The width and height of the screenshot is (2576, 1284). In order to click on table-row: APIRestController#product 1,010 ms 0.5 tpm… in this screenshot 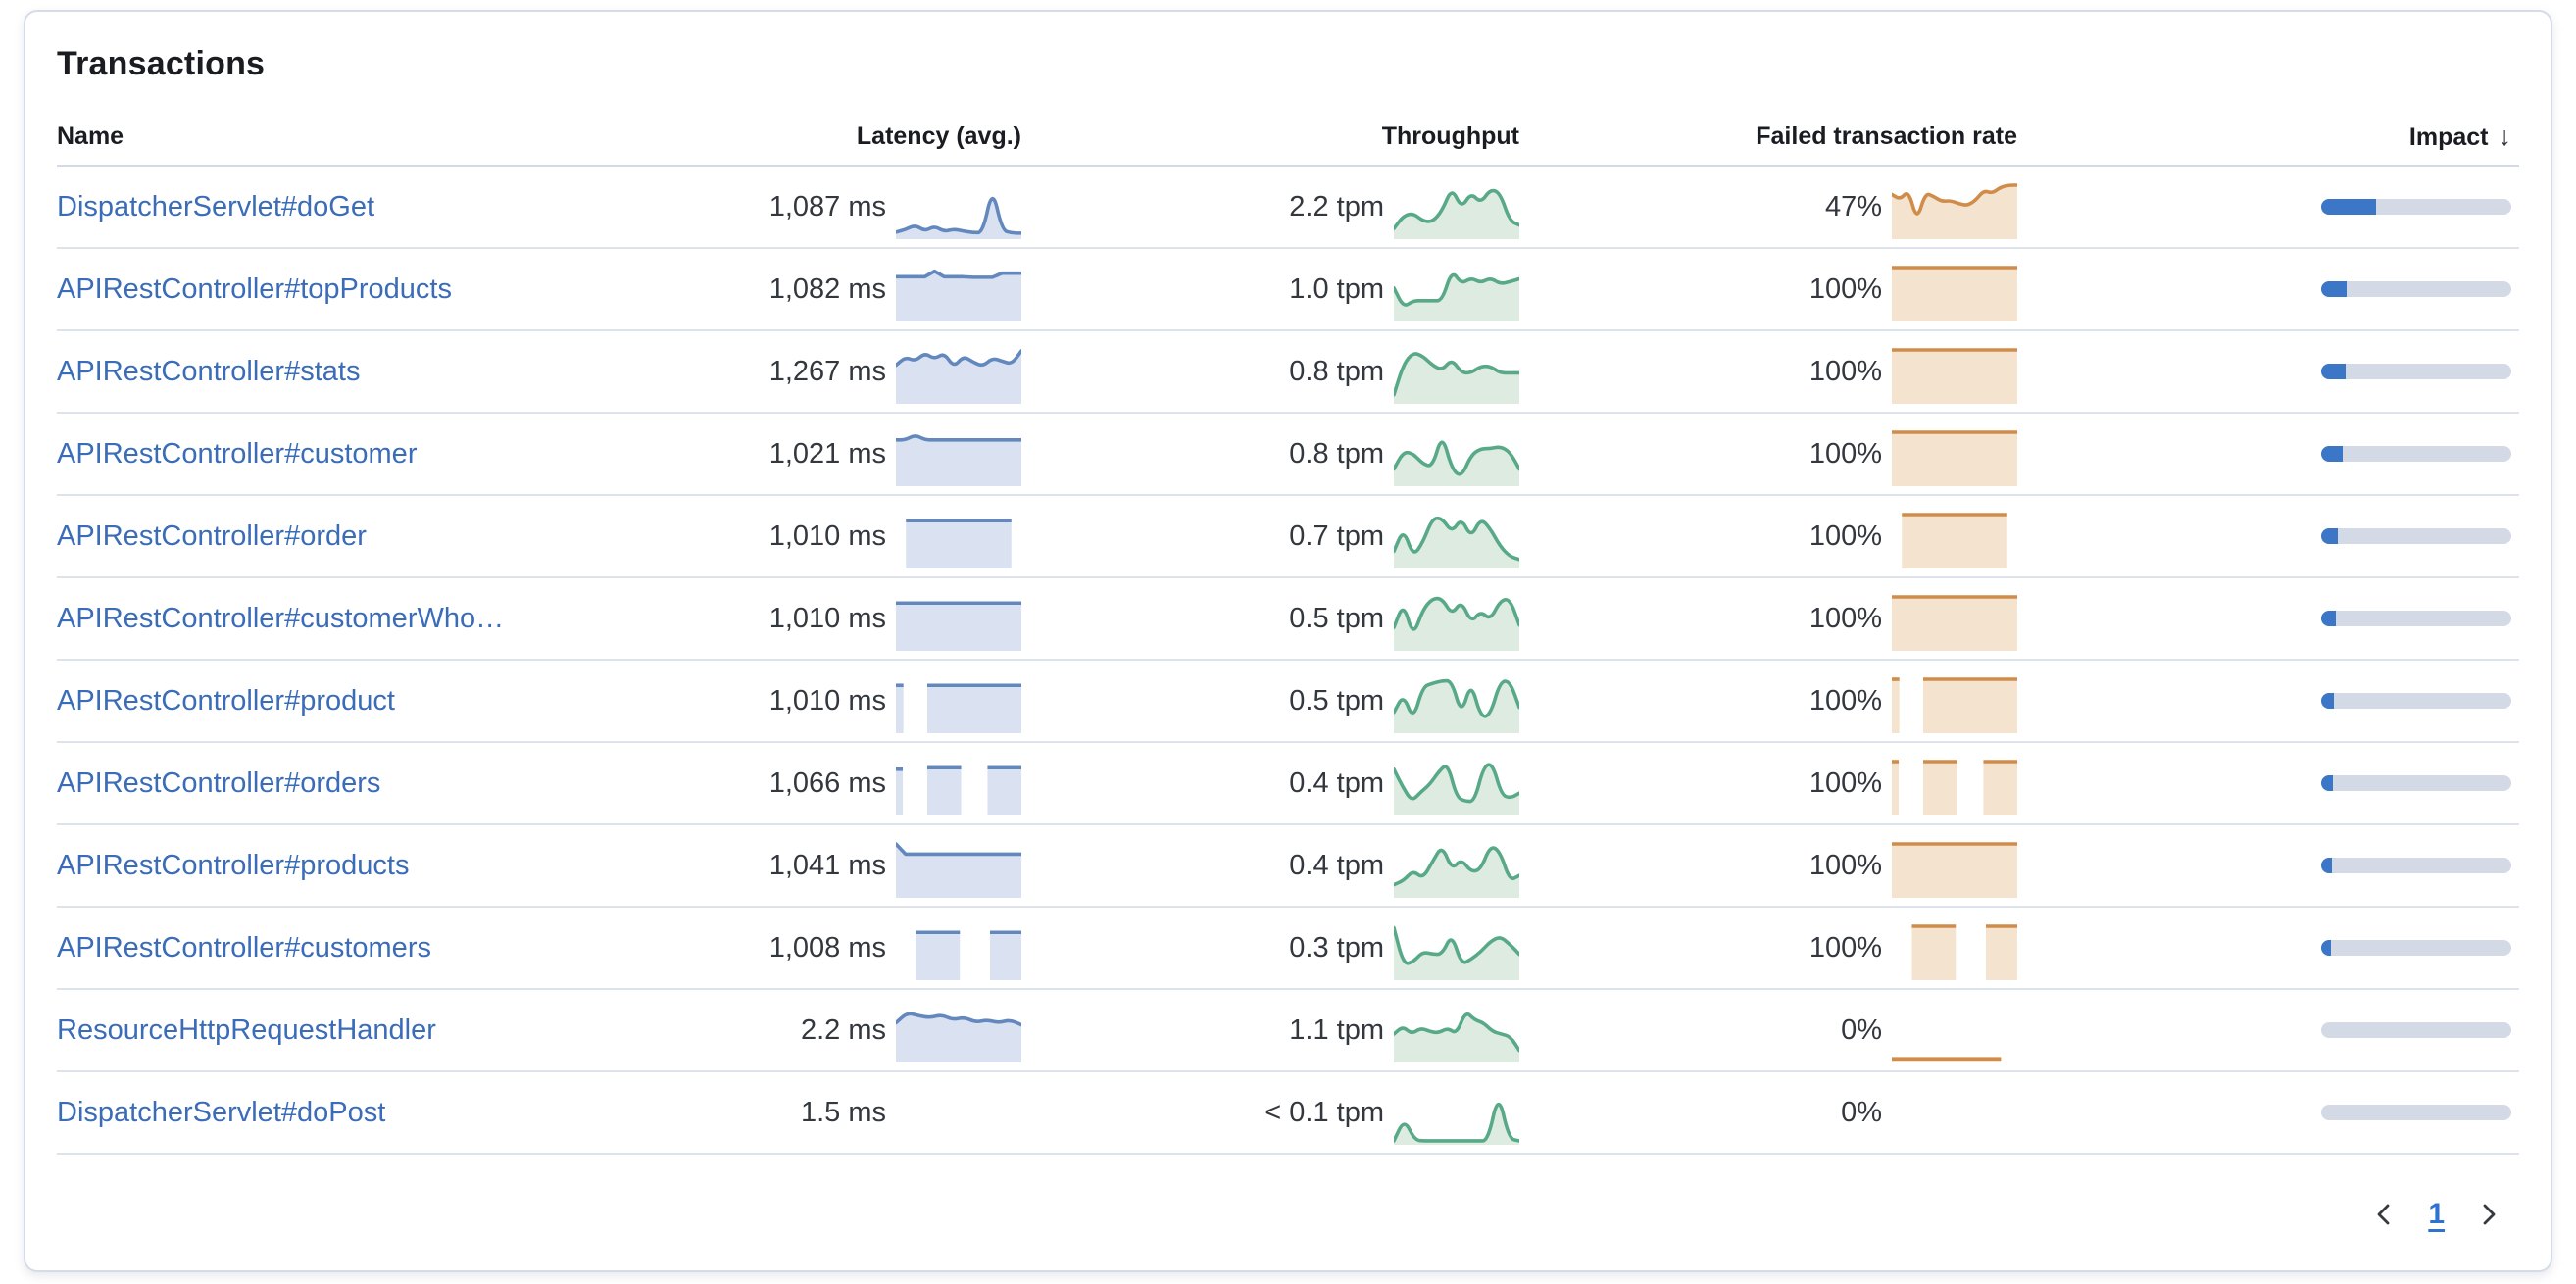, I will do `click(1288, 702)`.